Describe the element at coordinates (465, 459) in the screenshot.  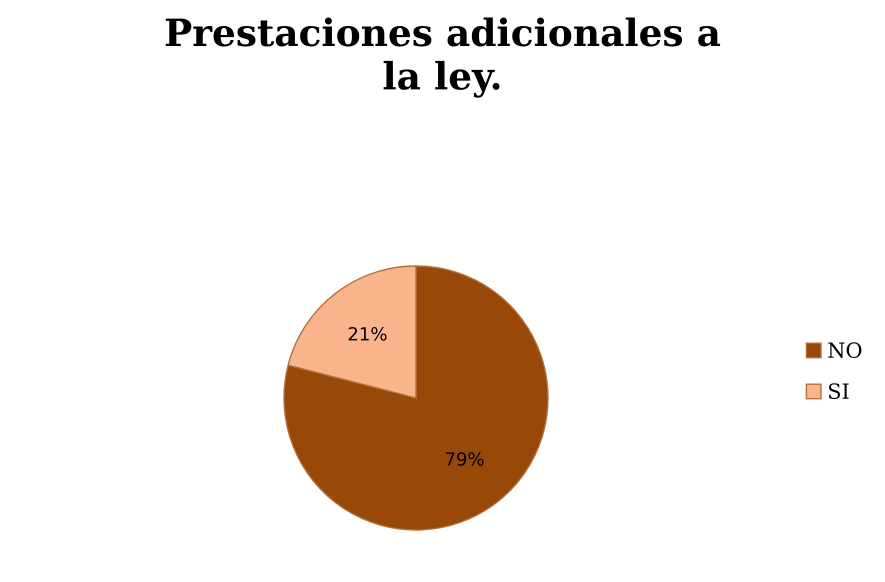
I see `data-label: 79%` at that location.